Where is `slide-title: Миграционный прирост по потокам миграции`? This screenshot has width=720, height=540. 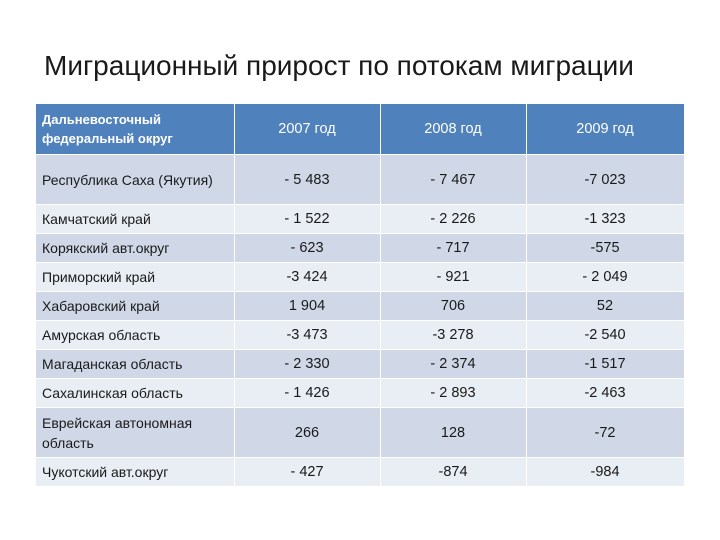 slide-title: Миграционный прирост по потокам миграции is located at coordinates (339, 65).